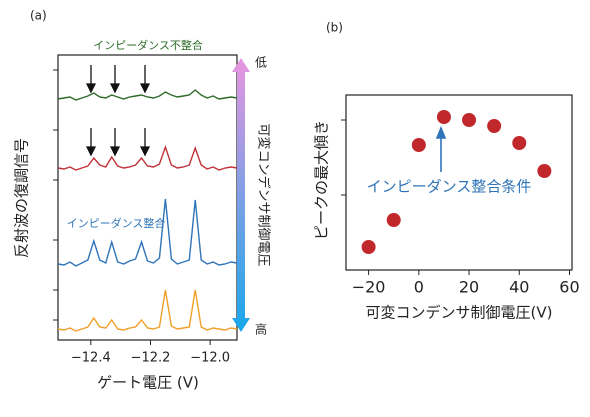  What do you see at coordinates (334, 28) in the screenshot?
I see `panel-label: (b)` at bounding box center [334, 28].